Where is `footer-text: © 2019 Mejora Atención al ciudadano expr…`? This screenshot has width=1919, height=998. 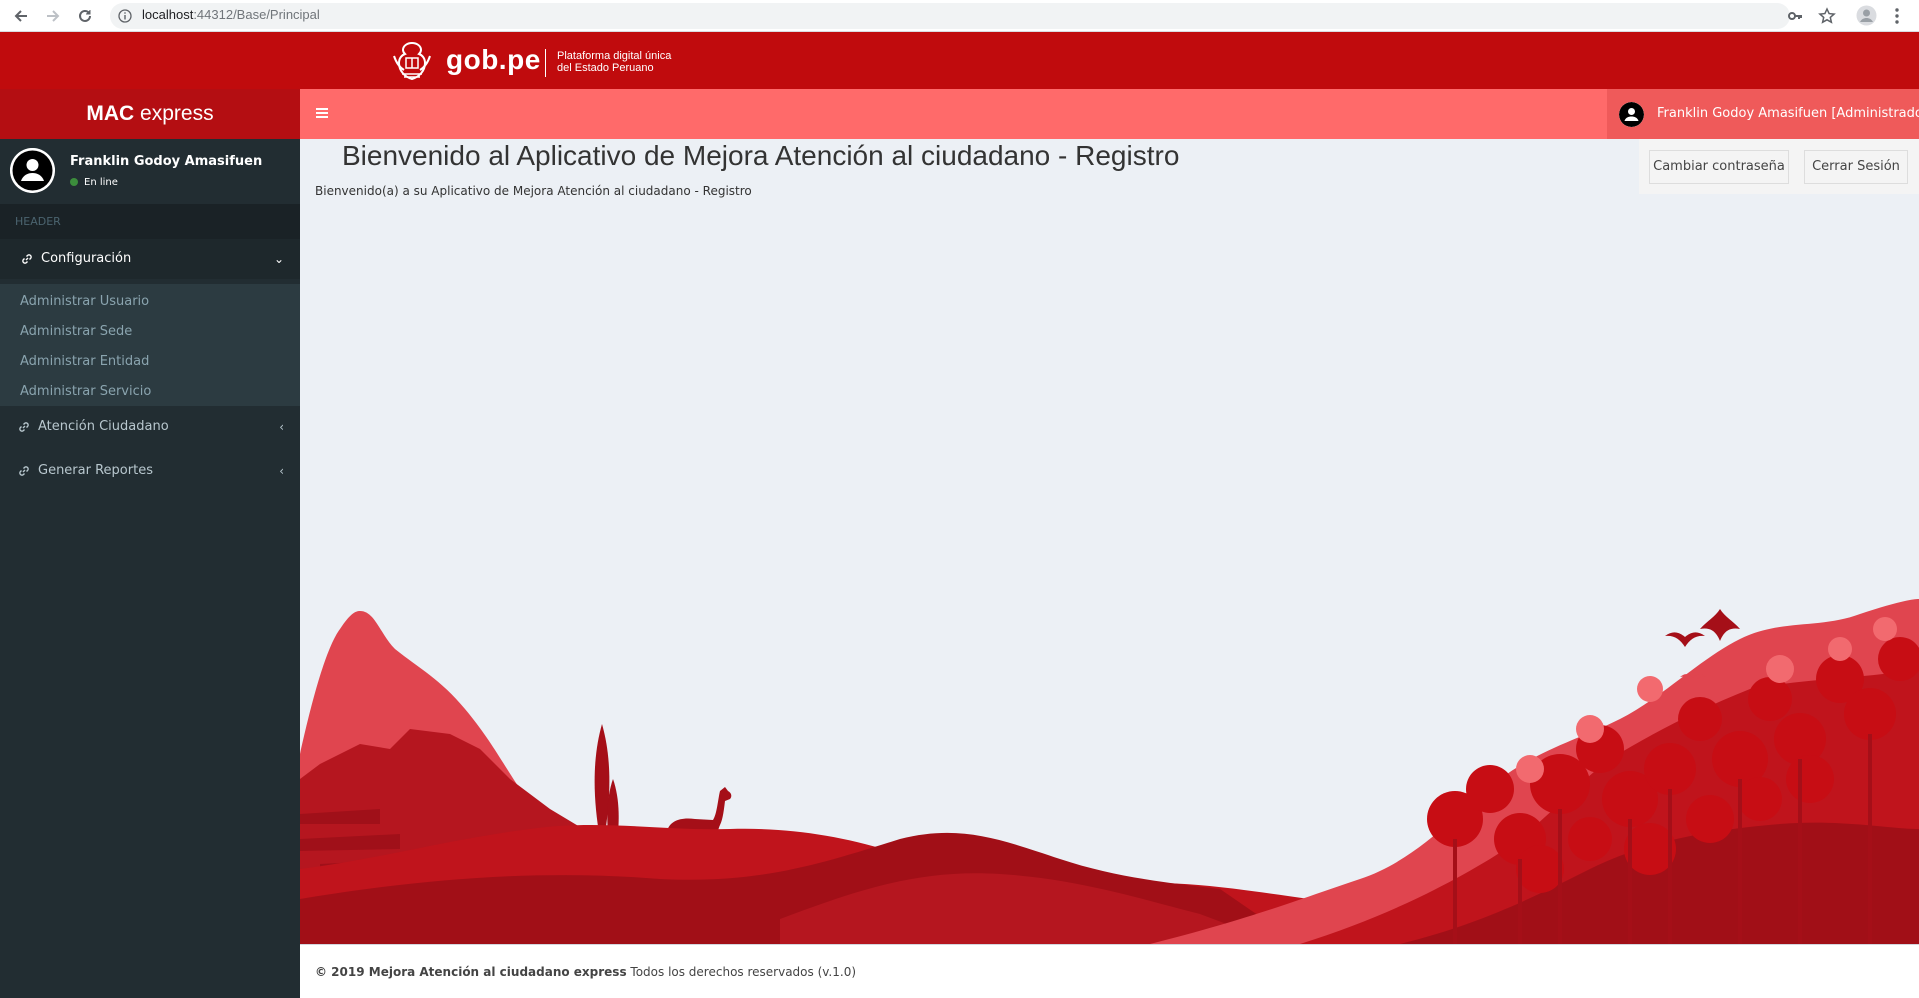
footer-text: © 2019 Mejora Atención al ciudadano expr… is located at coordinates (585, 972).